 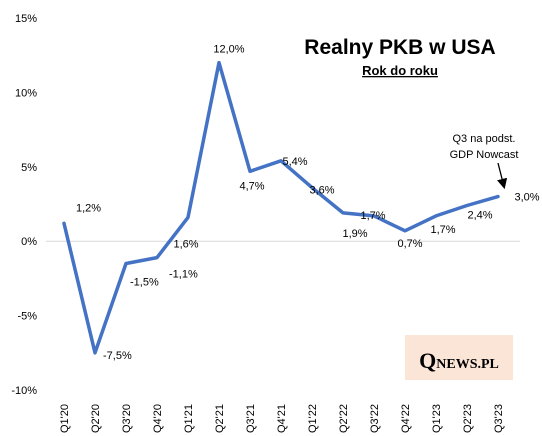 What do you see at coordinates (400, 70) in the screenshot?
I see `chart-subtitle: Rok do roku` at bounding box center [400, 70].